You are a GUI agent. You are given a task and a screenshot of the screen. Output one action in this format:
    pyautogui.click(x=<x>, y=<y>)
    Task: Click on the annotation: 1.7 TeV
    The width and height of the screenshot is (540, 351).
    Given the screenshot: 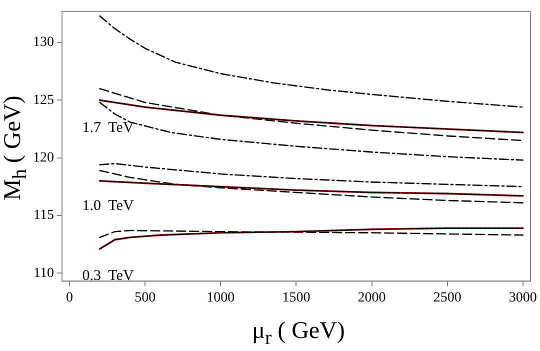 What is the action you would take?
    pyautogui.click(x=108, y=128)
    